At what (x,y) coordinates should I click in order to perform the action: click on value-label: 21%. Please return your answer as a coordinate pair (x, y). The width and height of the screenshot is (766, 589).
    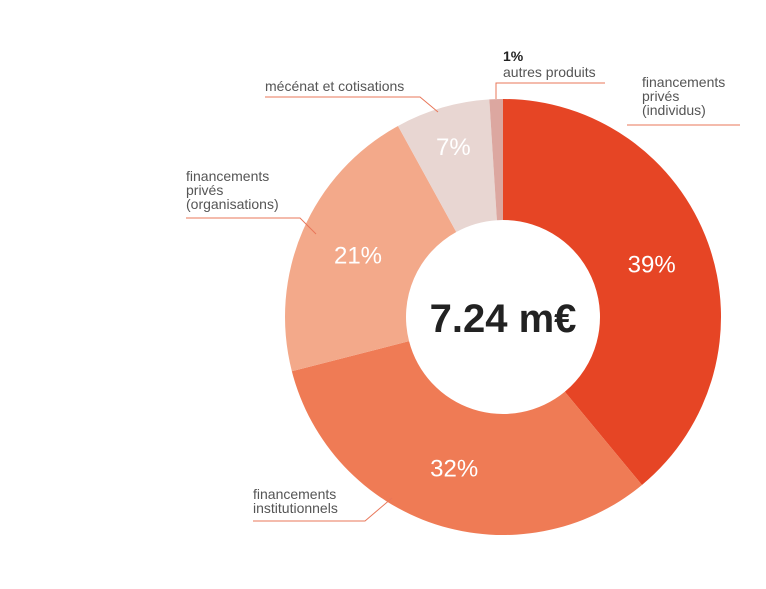
    Looking at the image, I should click on (358, 255).